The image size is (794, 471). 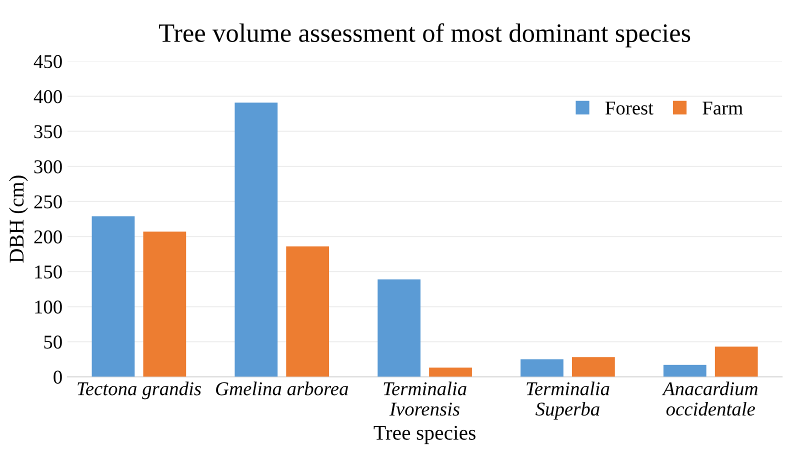 What do you see at coordinates (629, 108) in the screenshot?
I see `legend-label: Forest` at bounding box center [629, 108].